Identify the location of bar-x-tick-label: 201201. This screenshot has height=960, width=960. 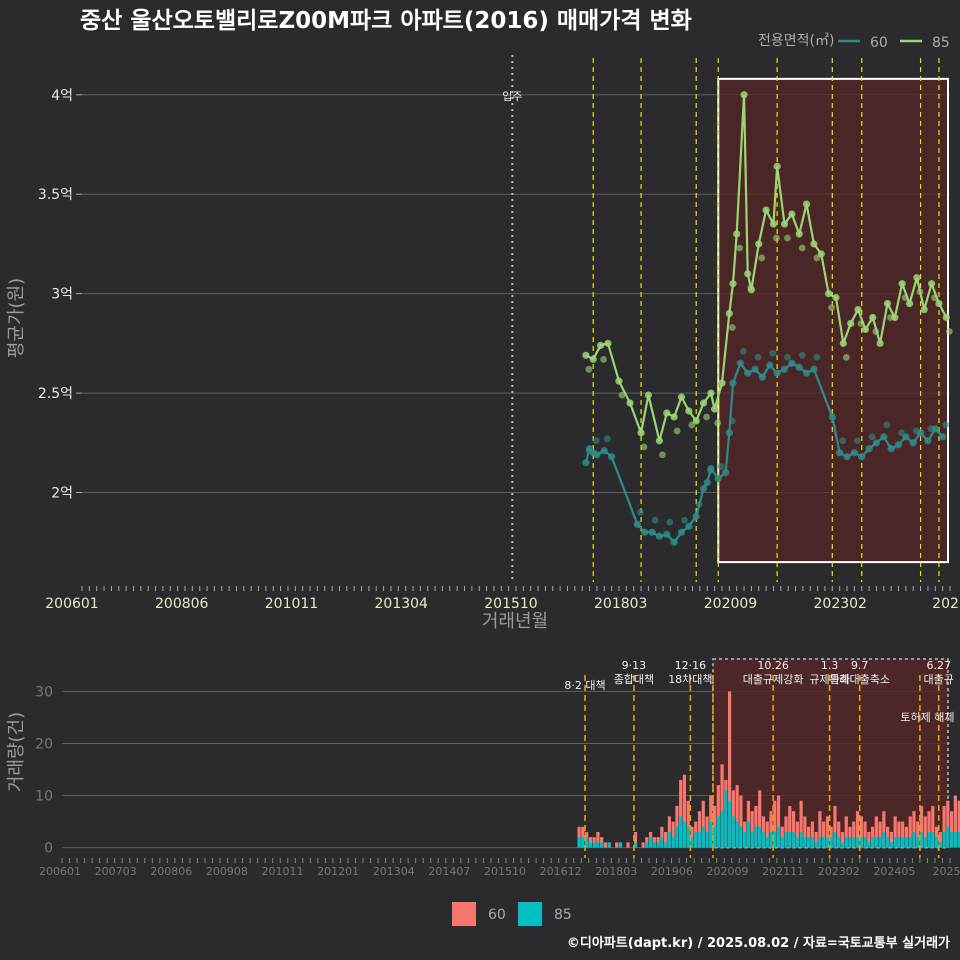
(338, 871).